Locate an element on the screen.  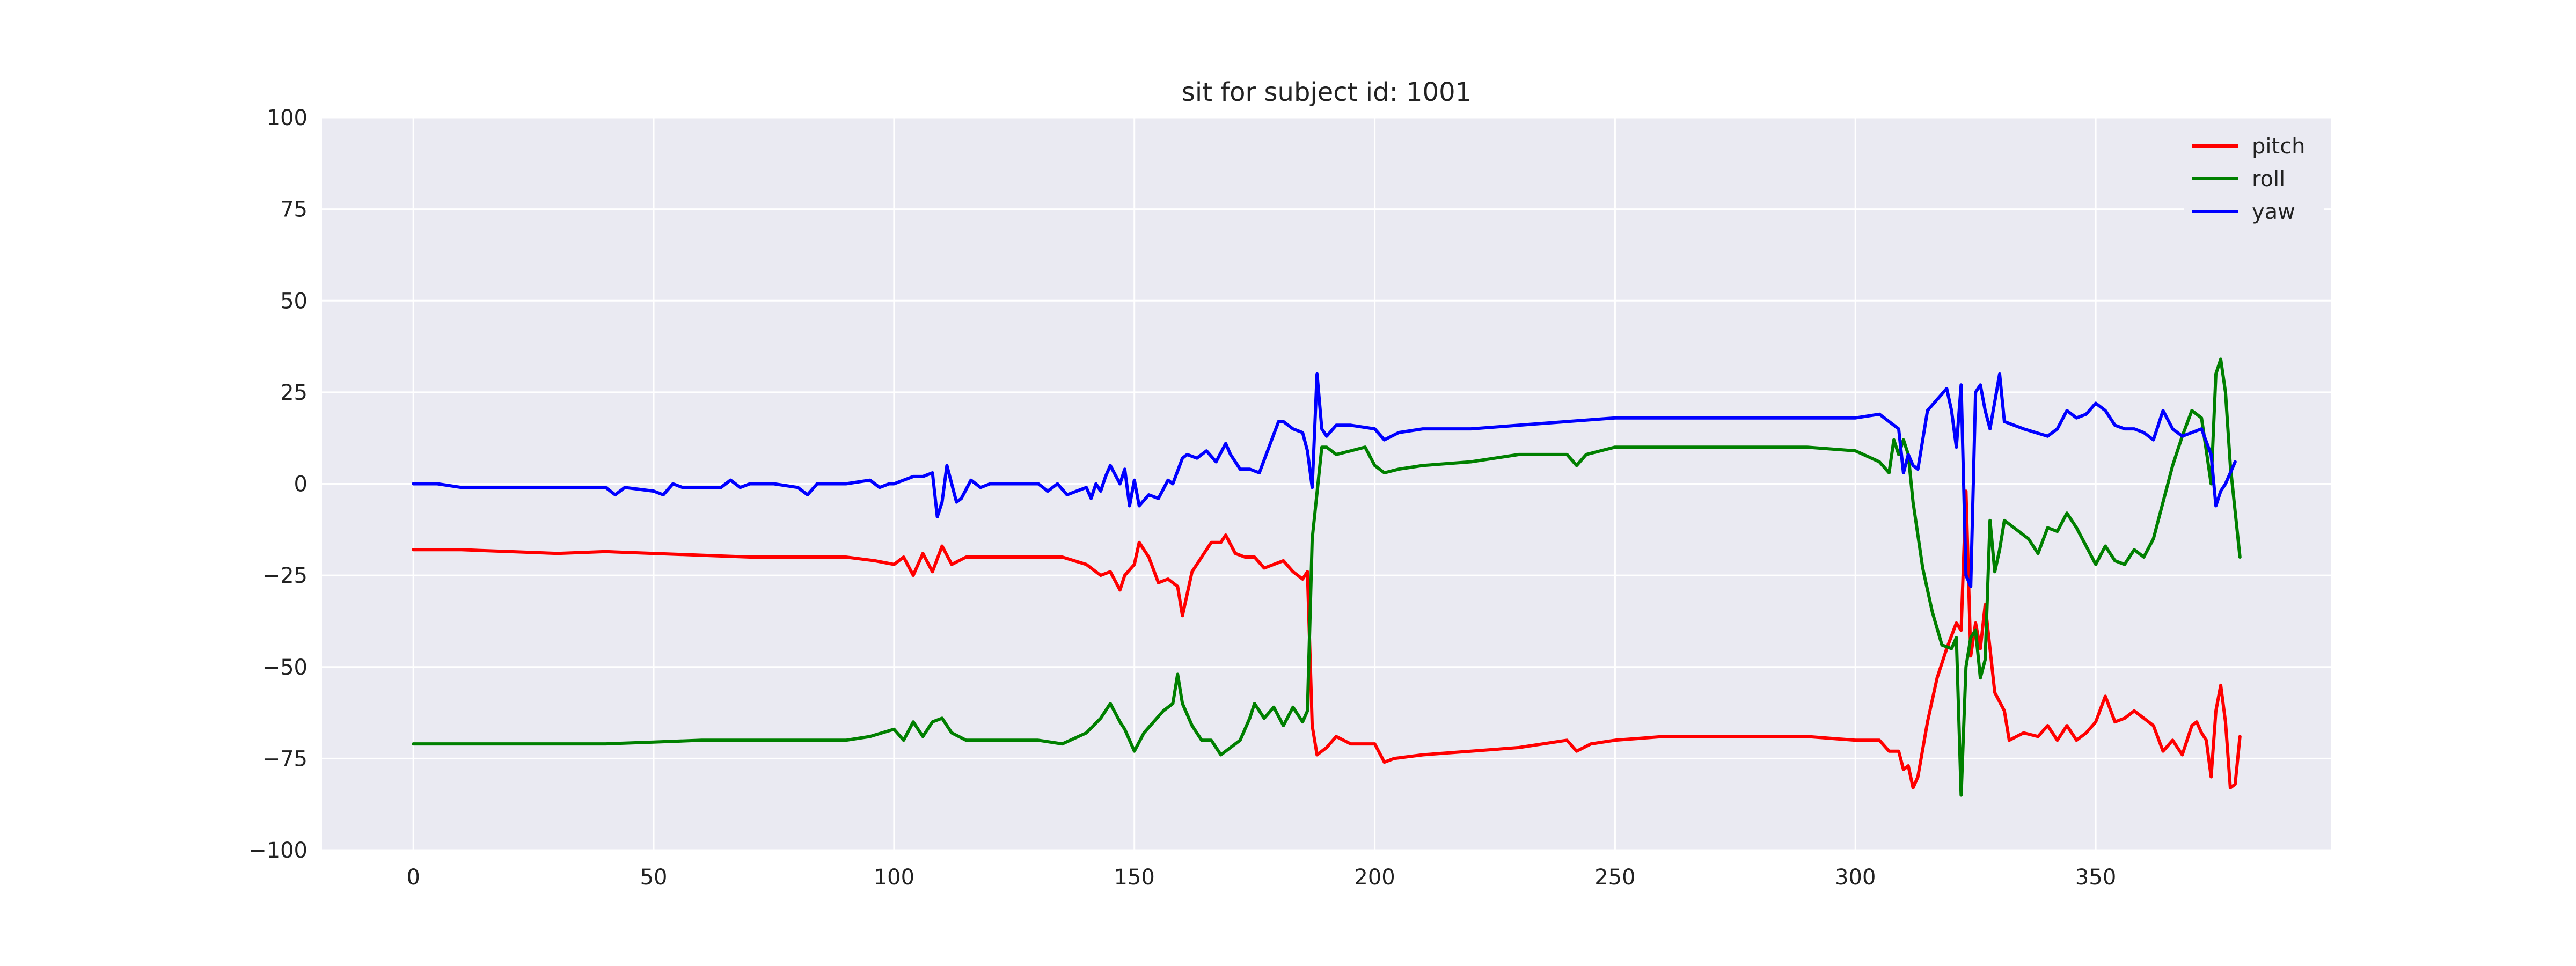
y-tick-label: −75 is located at coordinates (285, 759).